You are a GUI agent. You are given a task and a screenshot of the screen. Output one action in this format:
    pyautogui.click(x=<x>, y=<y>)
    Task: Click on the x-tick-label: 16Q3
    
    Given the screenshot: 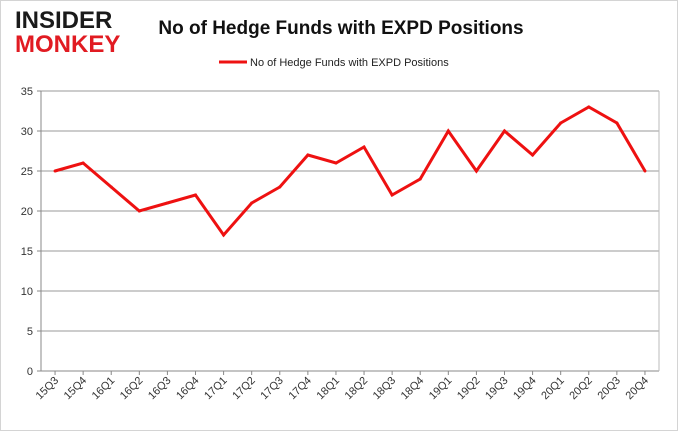 What is the action you would take?
    pyautogui.click(x=160, y=389)
    